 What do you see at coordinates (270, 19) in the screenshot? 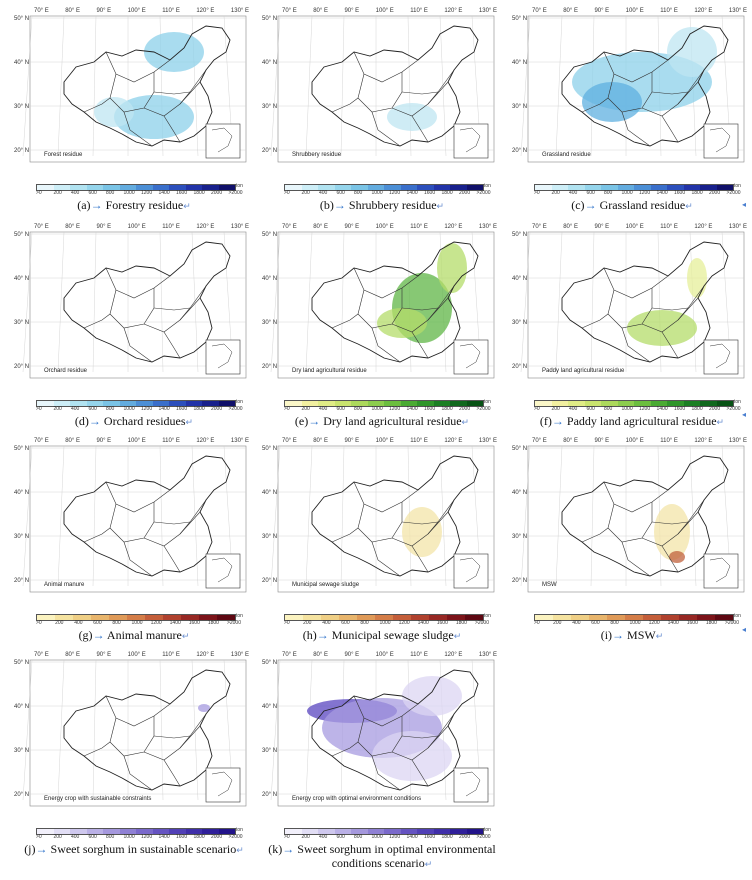
I see `latitude-label: 50° N` at bounding box center [270, 19].